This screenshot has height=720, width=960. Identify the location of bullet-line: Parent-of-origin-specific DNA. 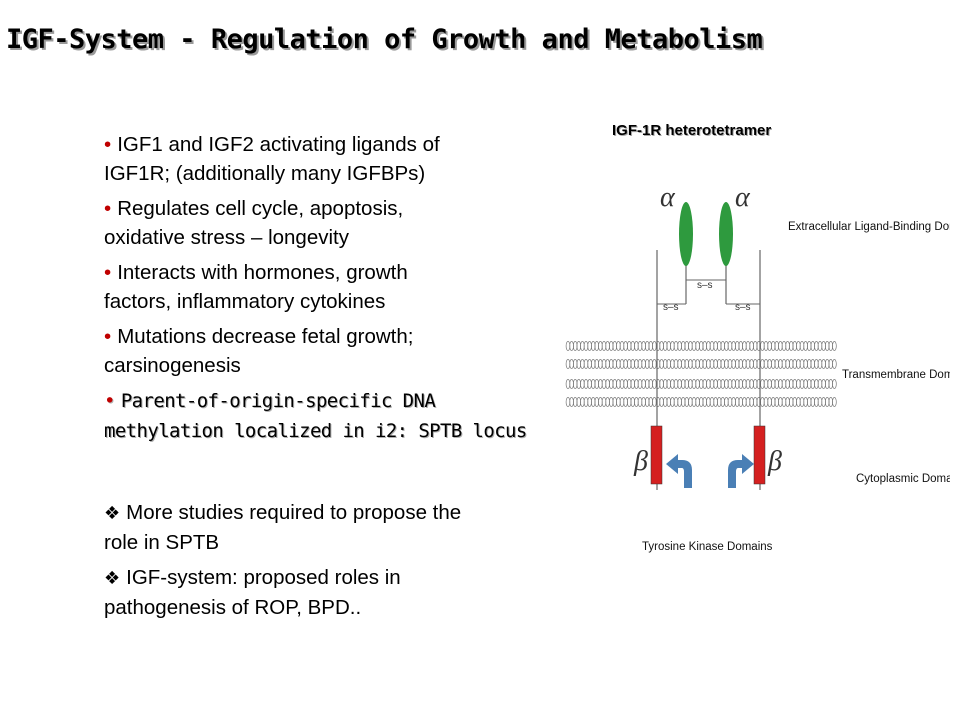
(278, 401).